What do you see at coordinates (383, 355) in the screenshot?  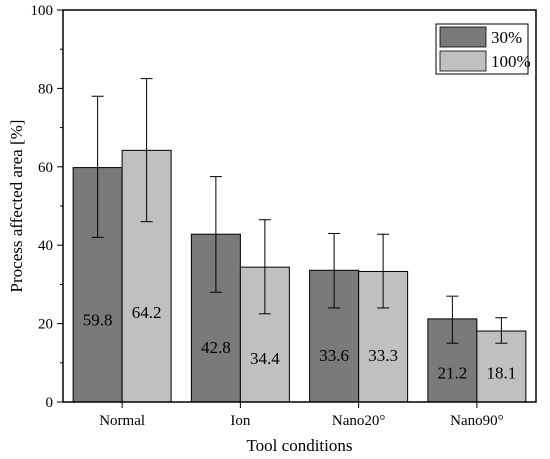 I see `data-label-Nano20°-100%: 33.3` at bounding box center [383, 355].